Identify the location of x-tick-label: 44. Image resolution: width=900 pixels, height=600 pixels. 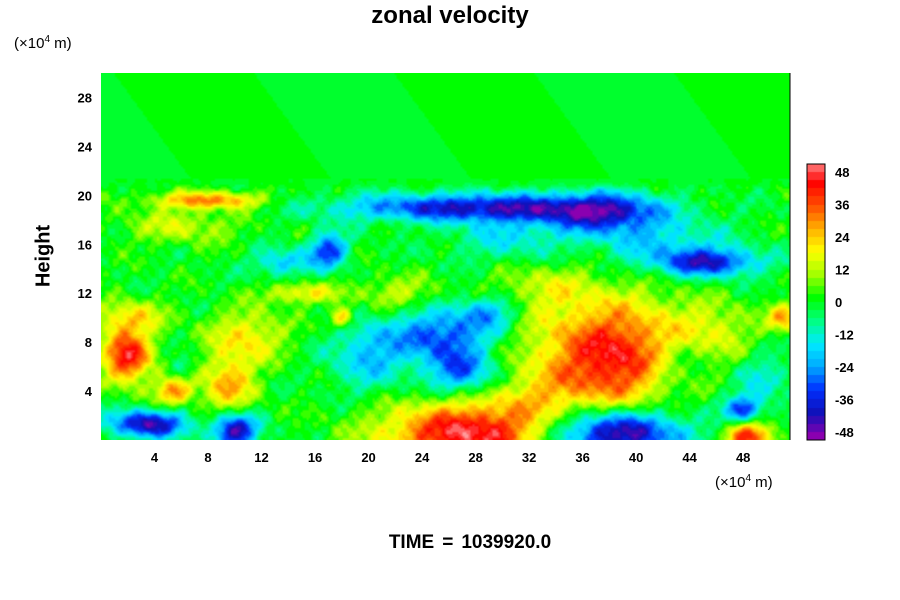
(689, 457).